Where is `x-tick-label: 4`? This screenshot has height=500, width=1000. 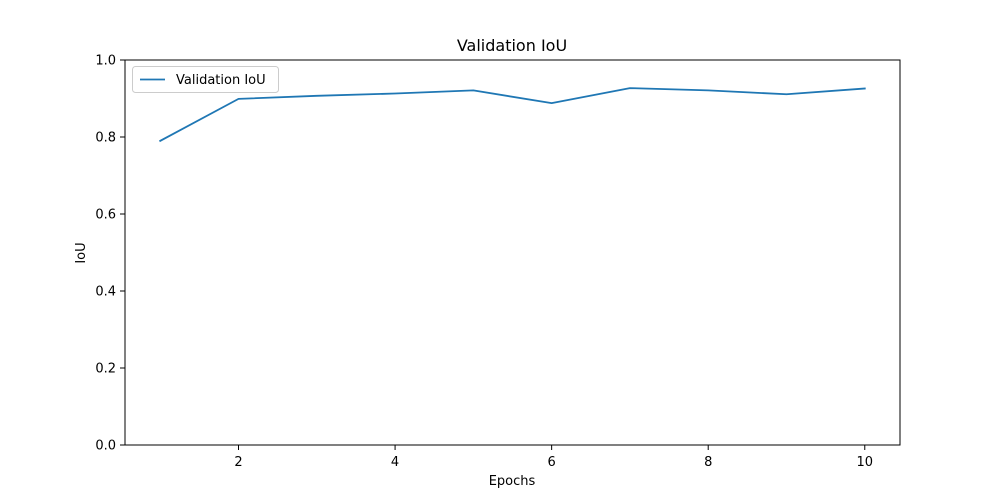
x-tick-label: 4 is located at coordinates (395, 462).